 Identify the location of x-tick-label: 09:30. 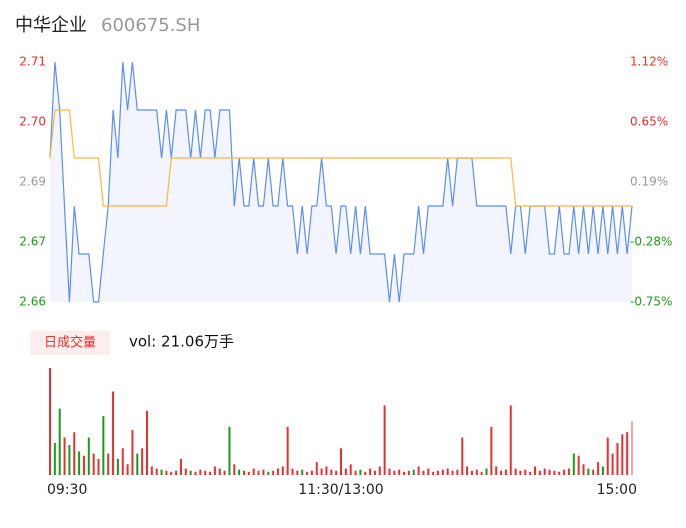
(67, 490).